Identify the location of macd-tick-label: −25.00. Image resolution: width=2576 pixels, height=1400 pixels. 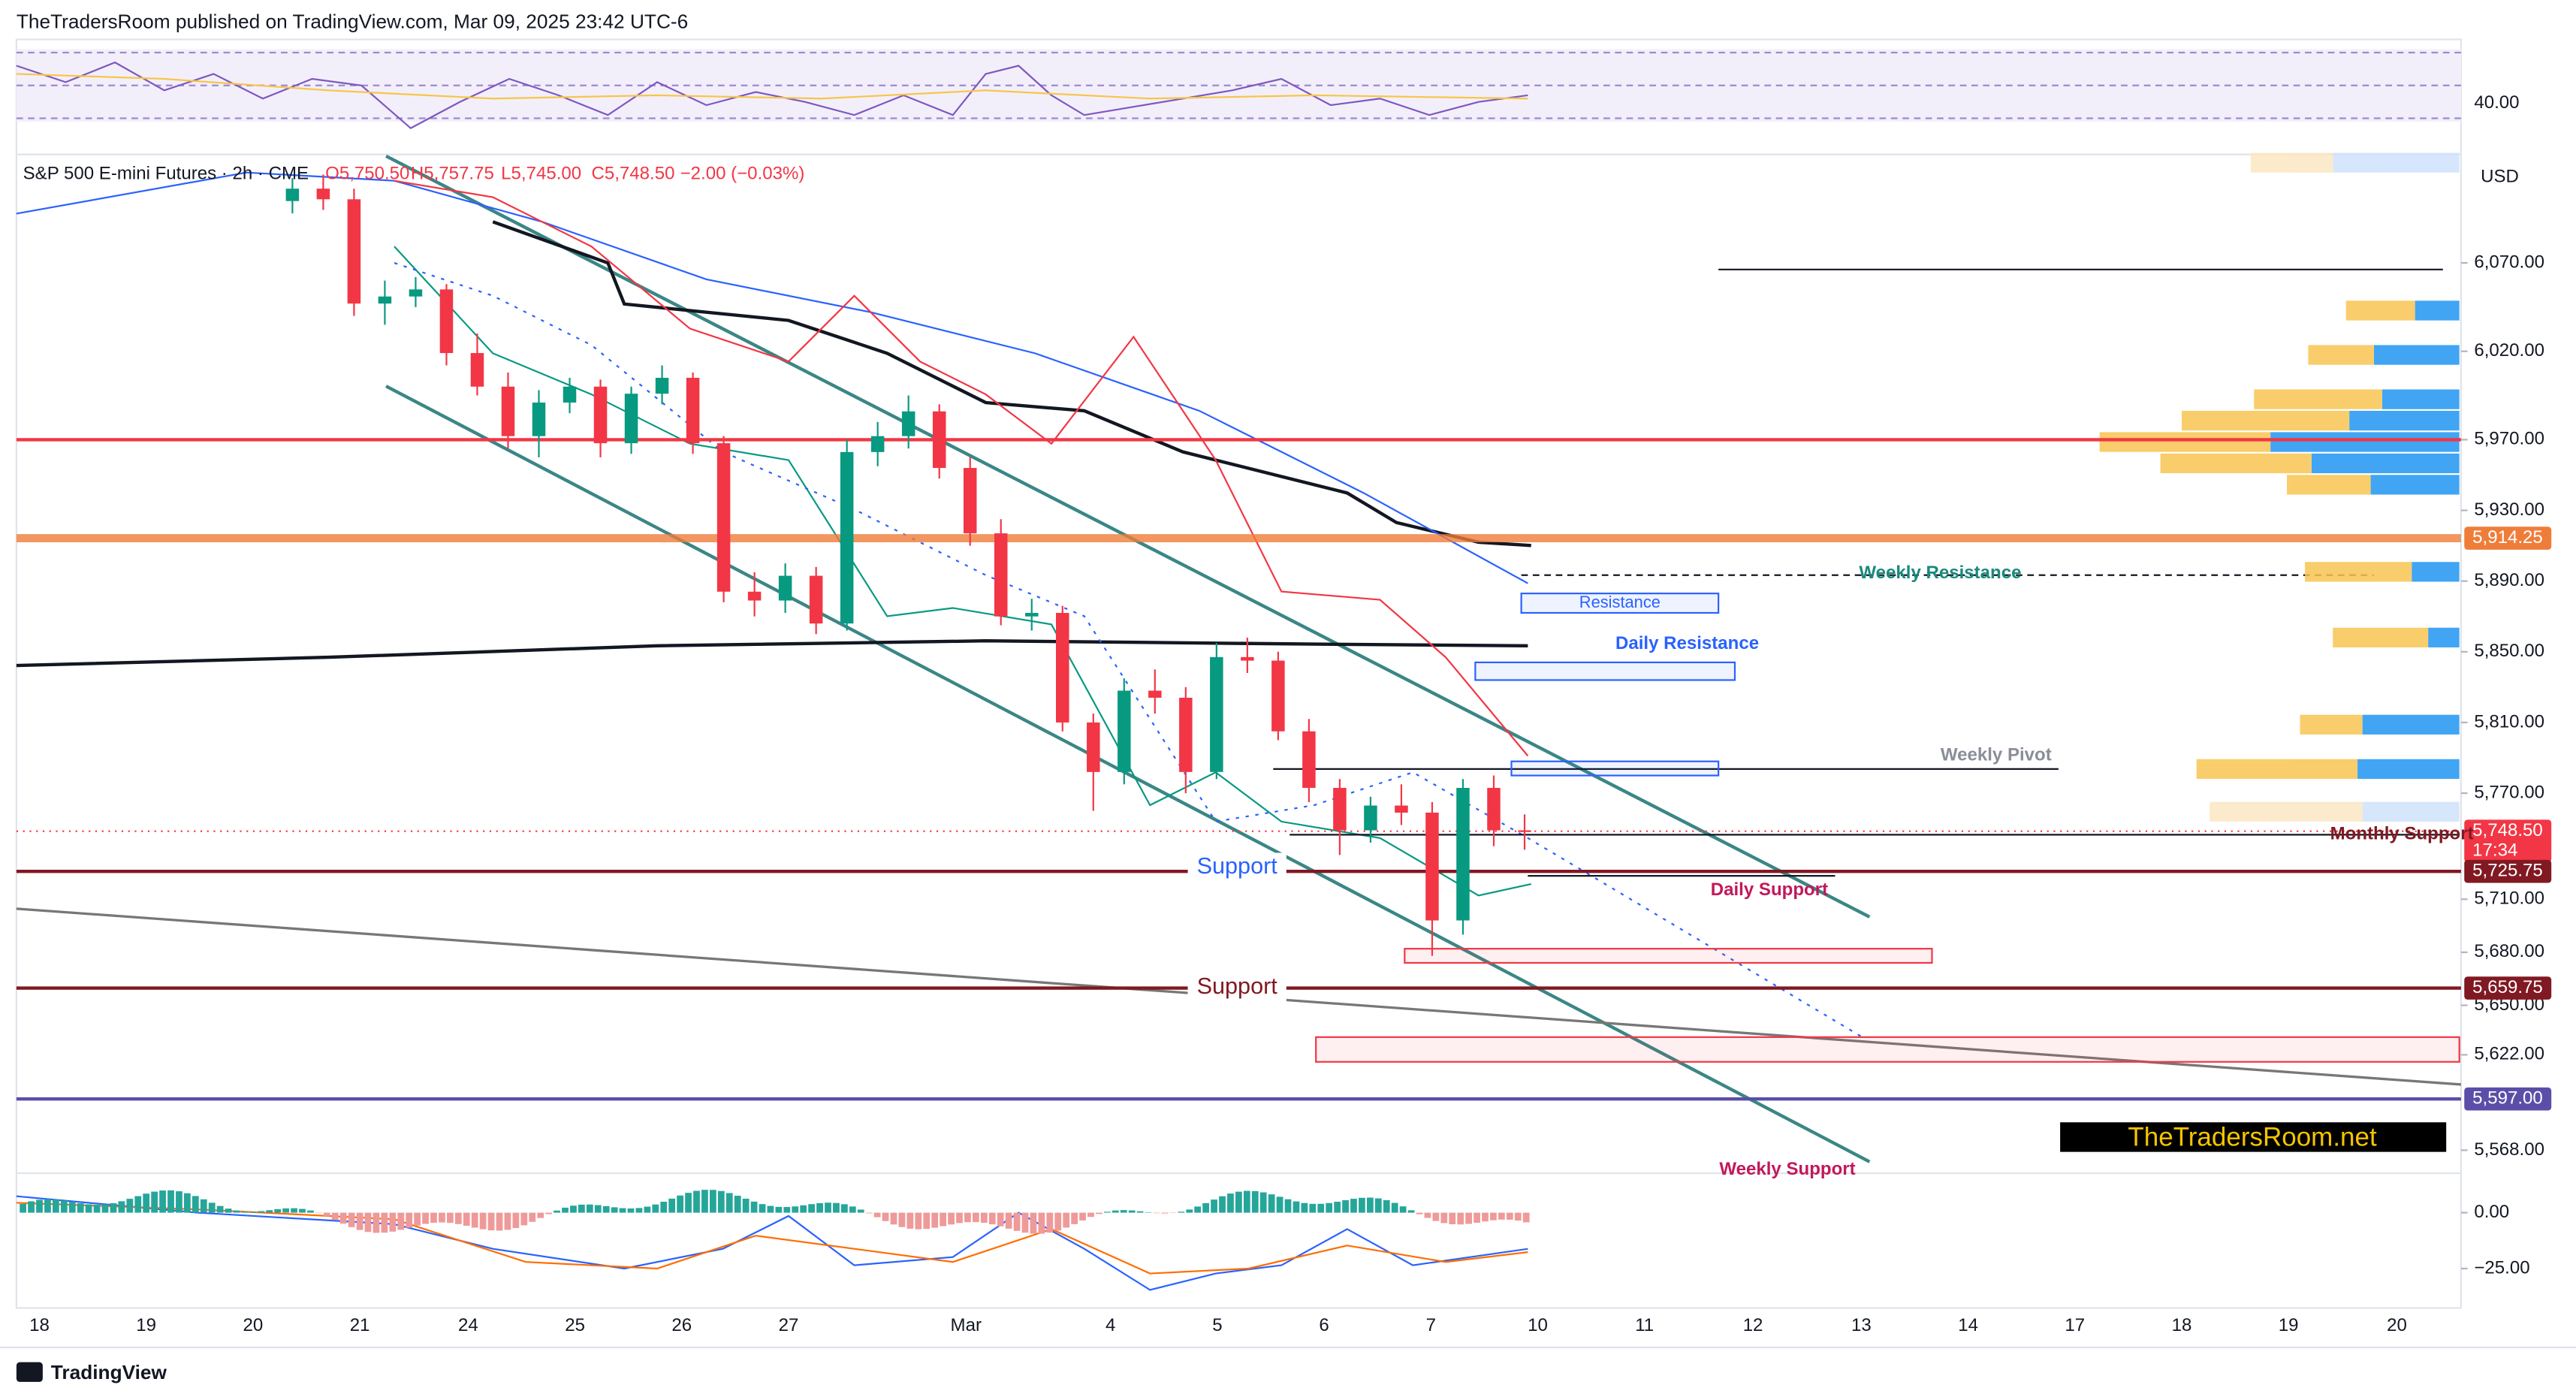
(2501, 1267).